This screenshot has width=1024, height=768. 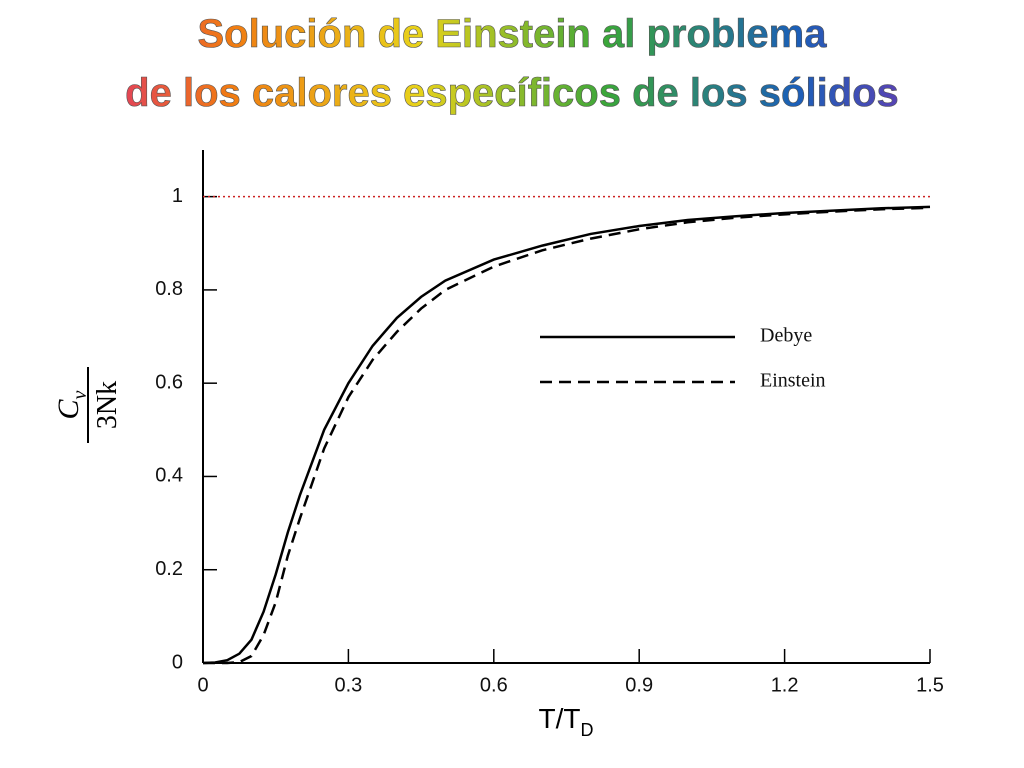 What do you see at coordinates (202, 685) in the screenshot?
I see `x-tick-label: 0` at bounding box center [202, 685].